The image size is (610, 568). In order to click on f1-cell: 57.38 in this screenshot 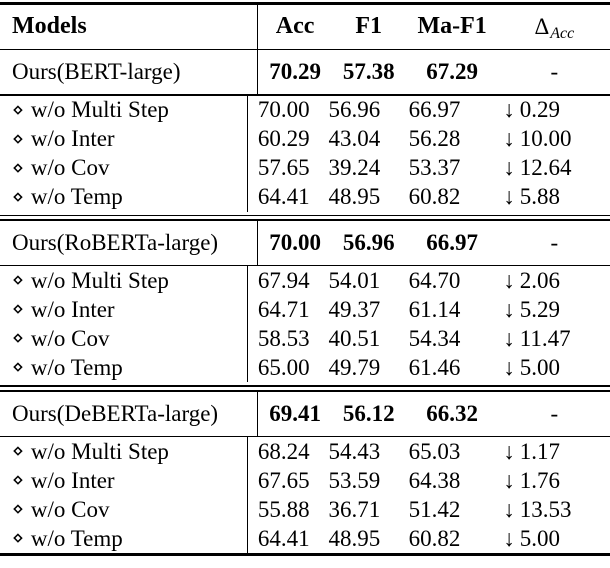, I will do `click(368, 72)`.